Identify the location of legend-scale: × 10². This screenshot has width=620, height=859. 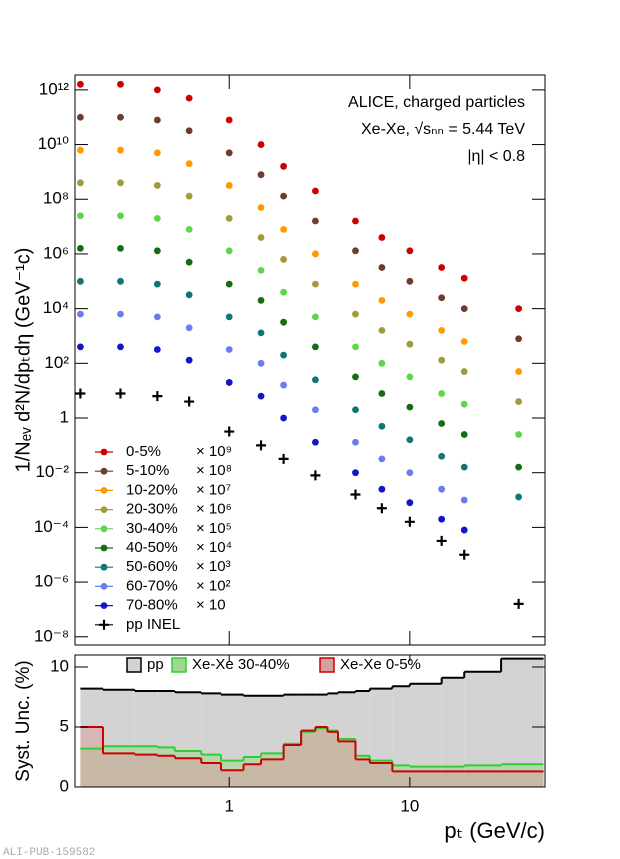
(213, 585).